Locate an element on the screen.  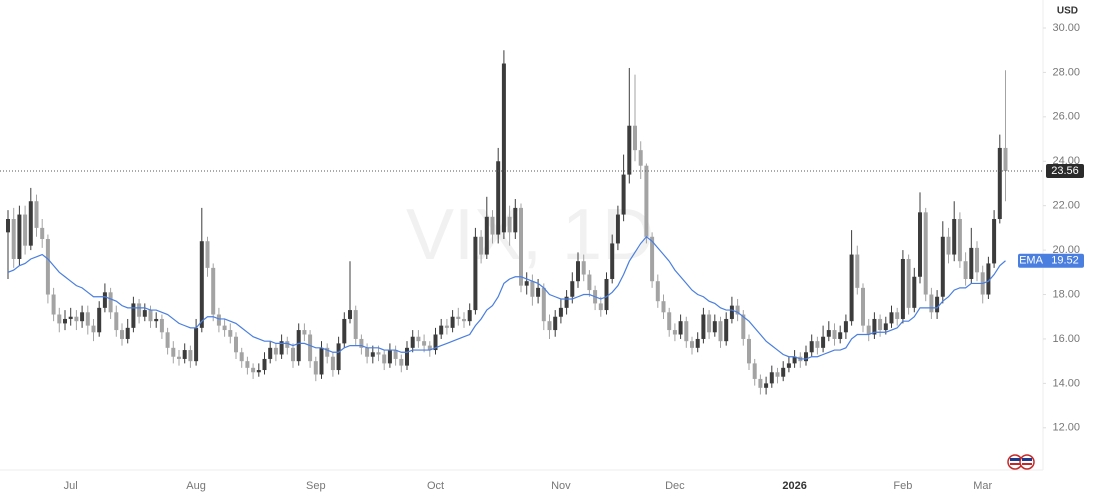
y-tick-label: 18.00 is located at coordinates (1066, 294).